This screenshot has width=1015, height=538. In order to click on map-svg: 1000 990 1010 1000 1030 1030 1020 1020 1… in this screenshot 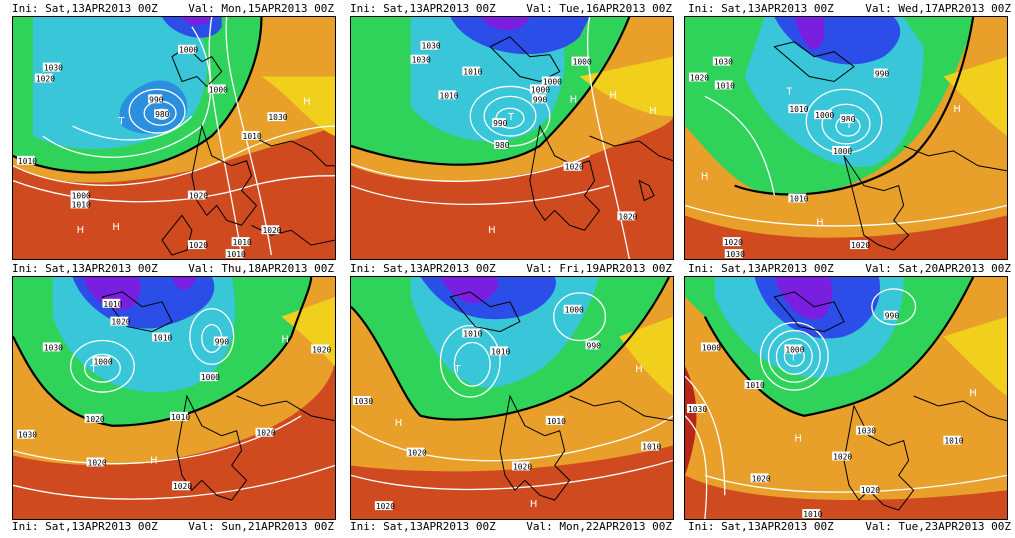, I will do `click(846, 398)`.